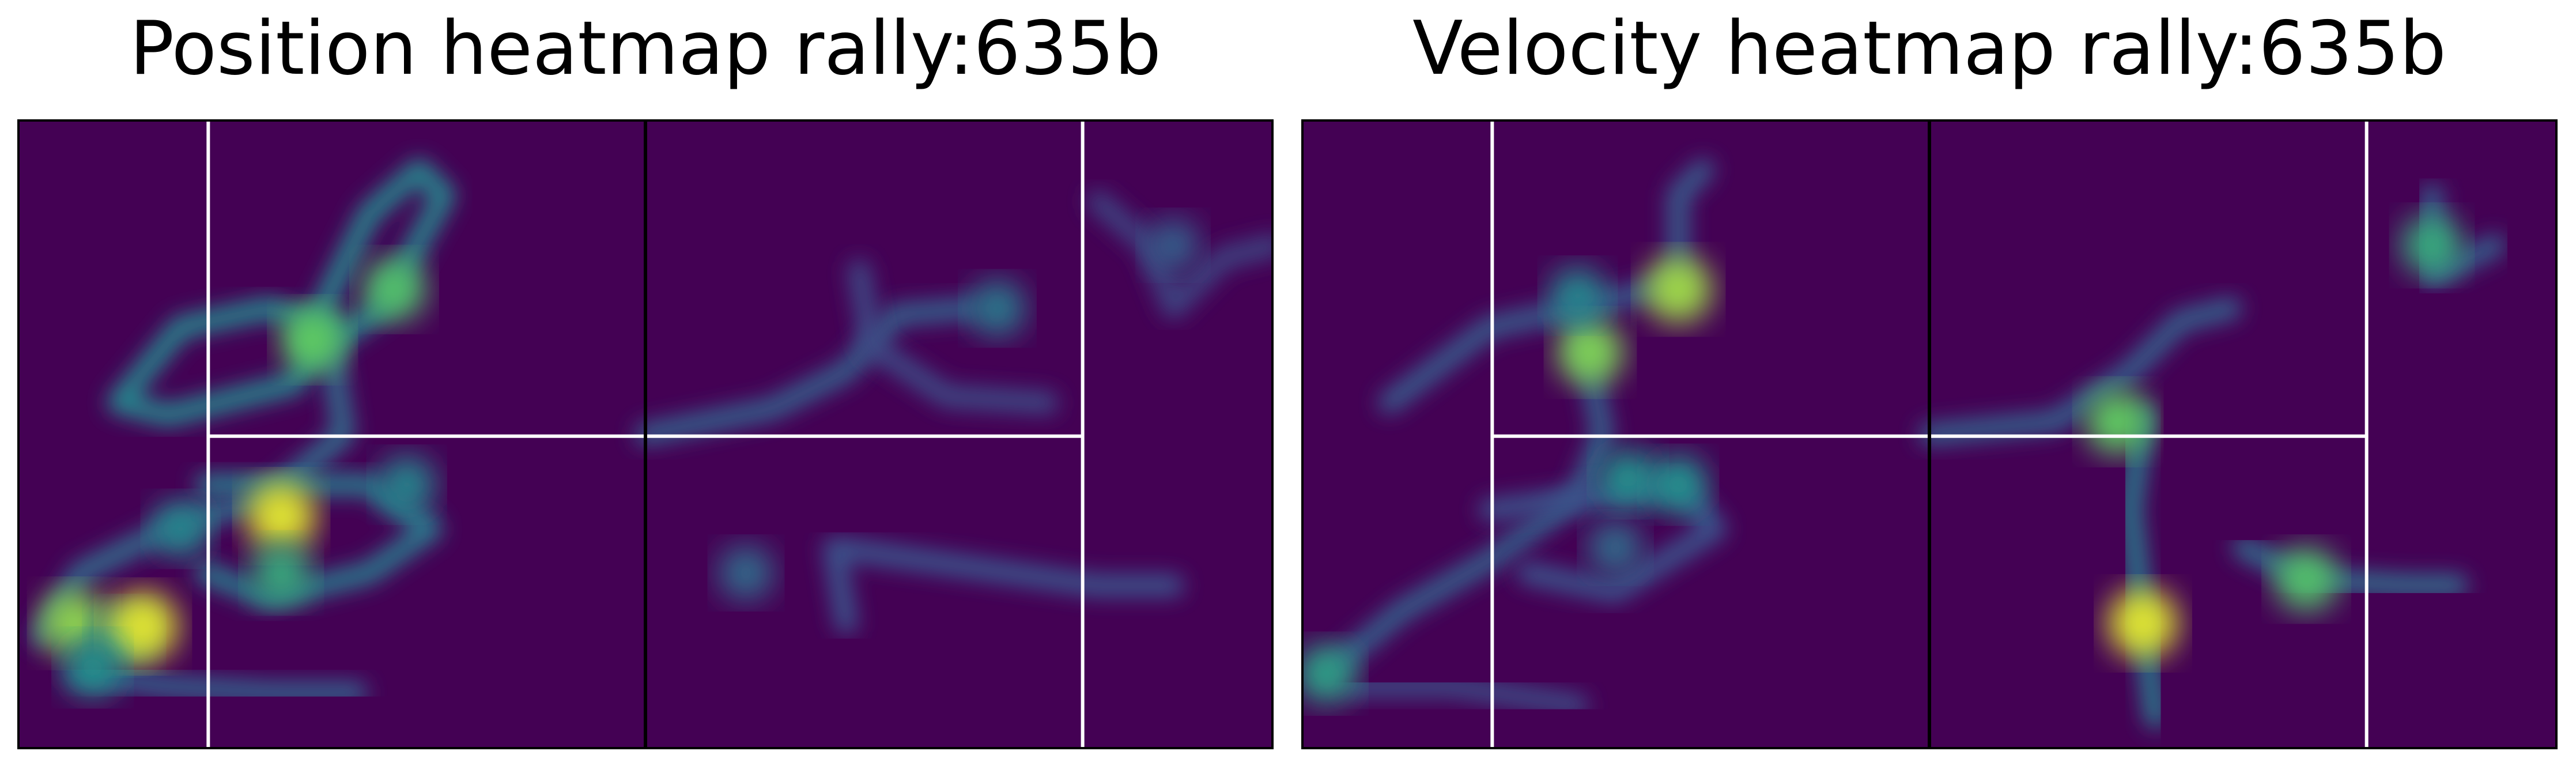 This screenshot has height=766, width=2576. I want to click on position-heatmap-title: Position heatmap rally:635b, so click(645, 49).